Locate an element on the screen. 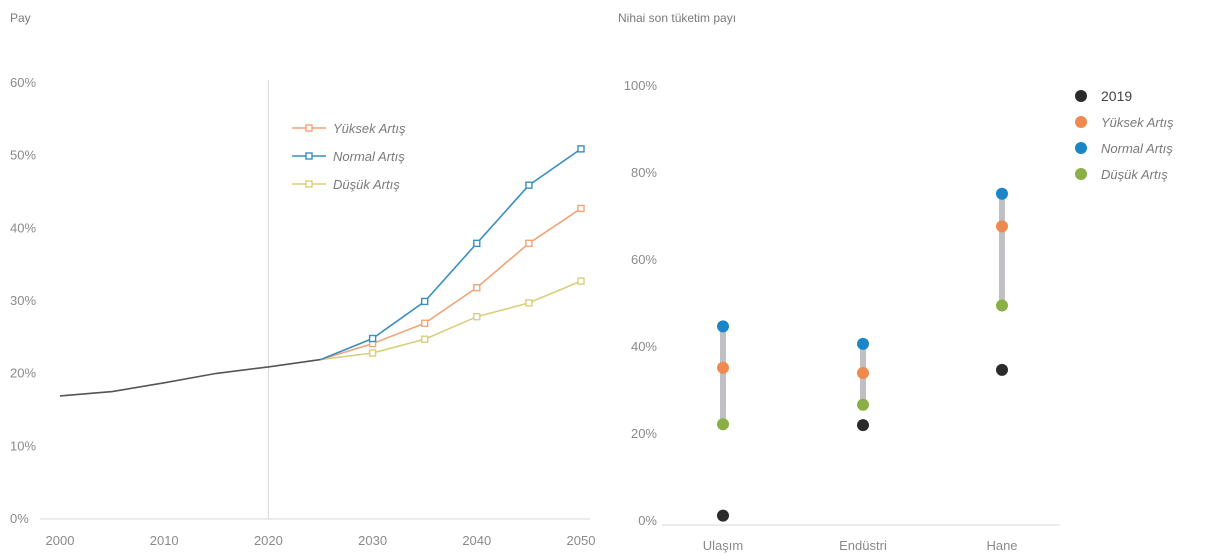  legend-label: 2019 is located at coordinates (1116, 96).